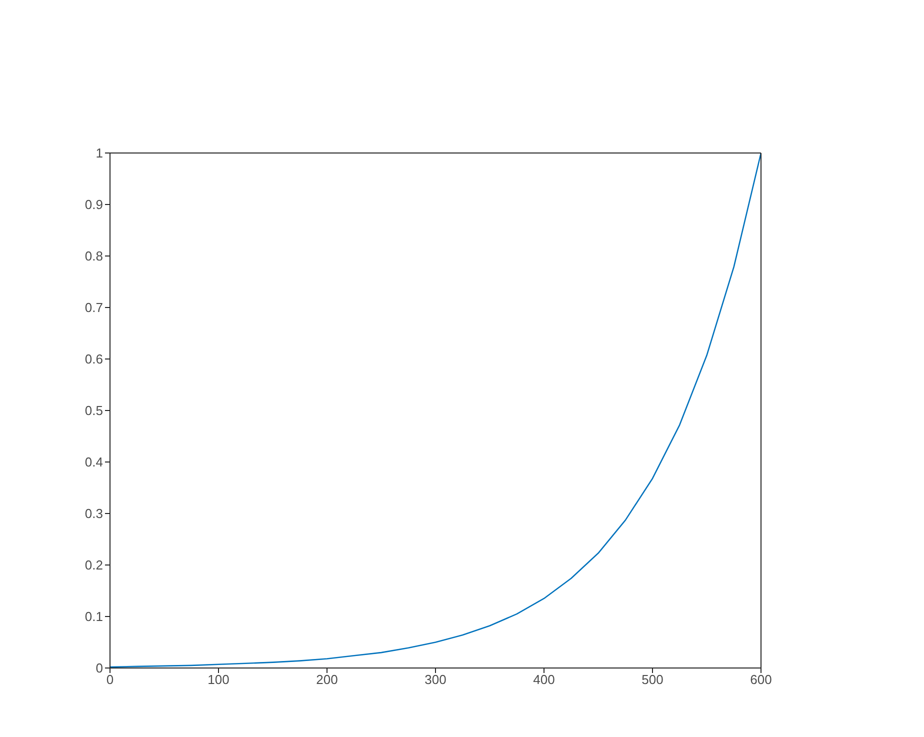 Image resolution: width=924 pixels, height=737 pixels. Describe the element at coordinates (653, 680) in the screenshot. I see `x-tick-label: 500` at that location.